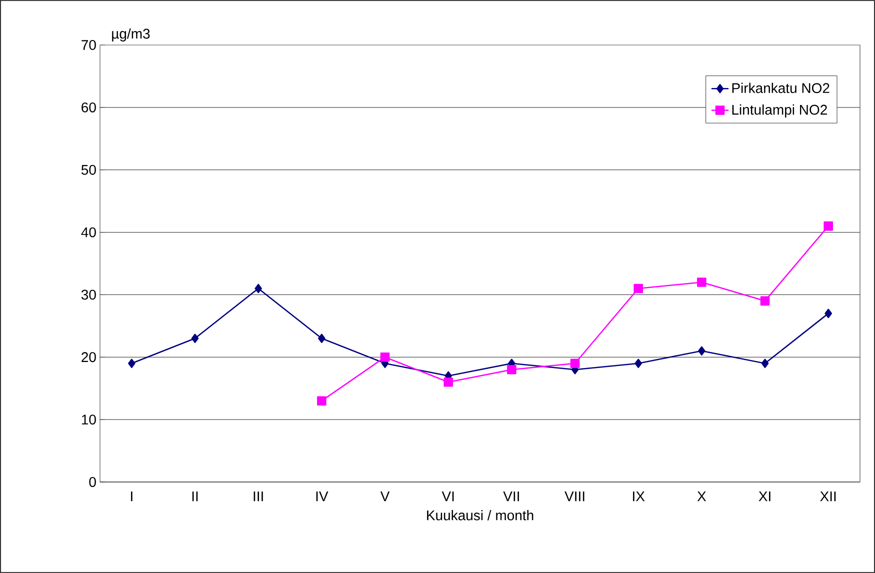  I want to click on legend-label: Lintulampi NO2, so click(779, 111).